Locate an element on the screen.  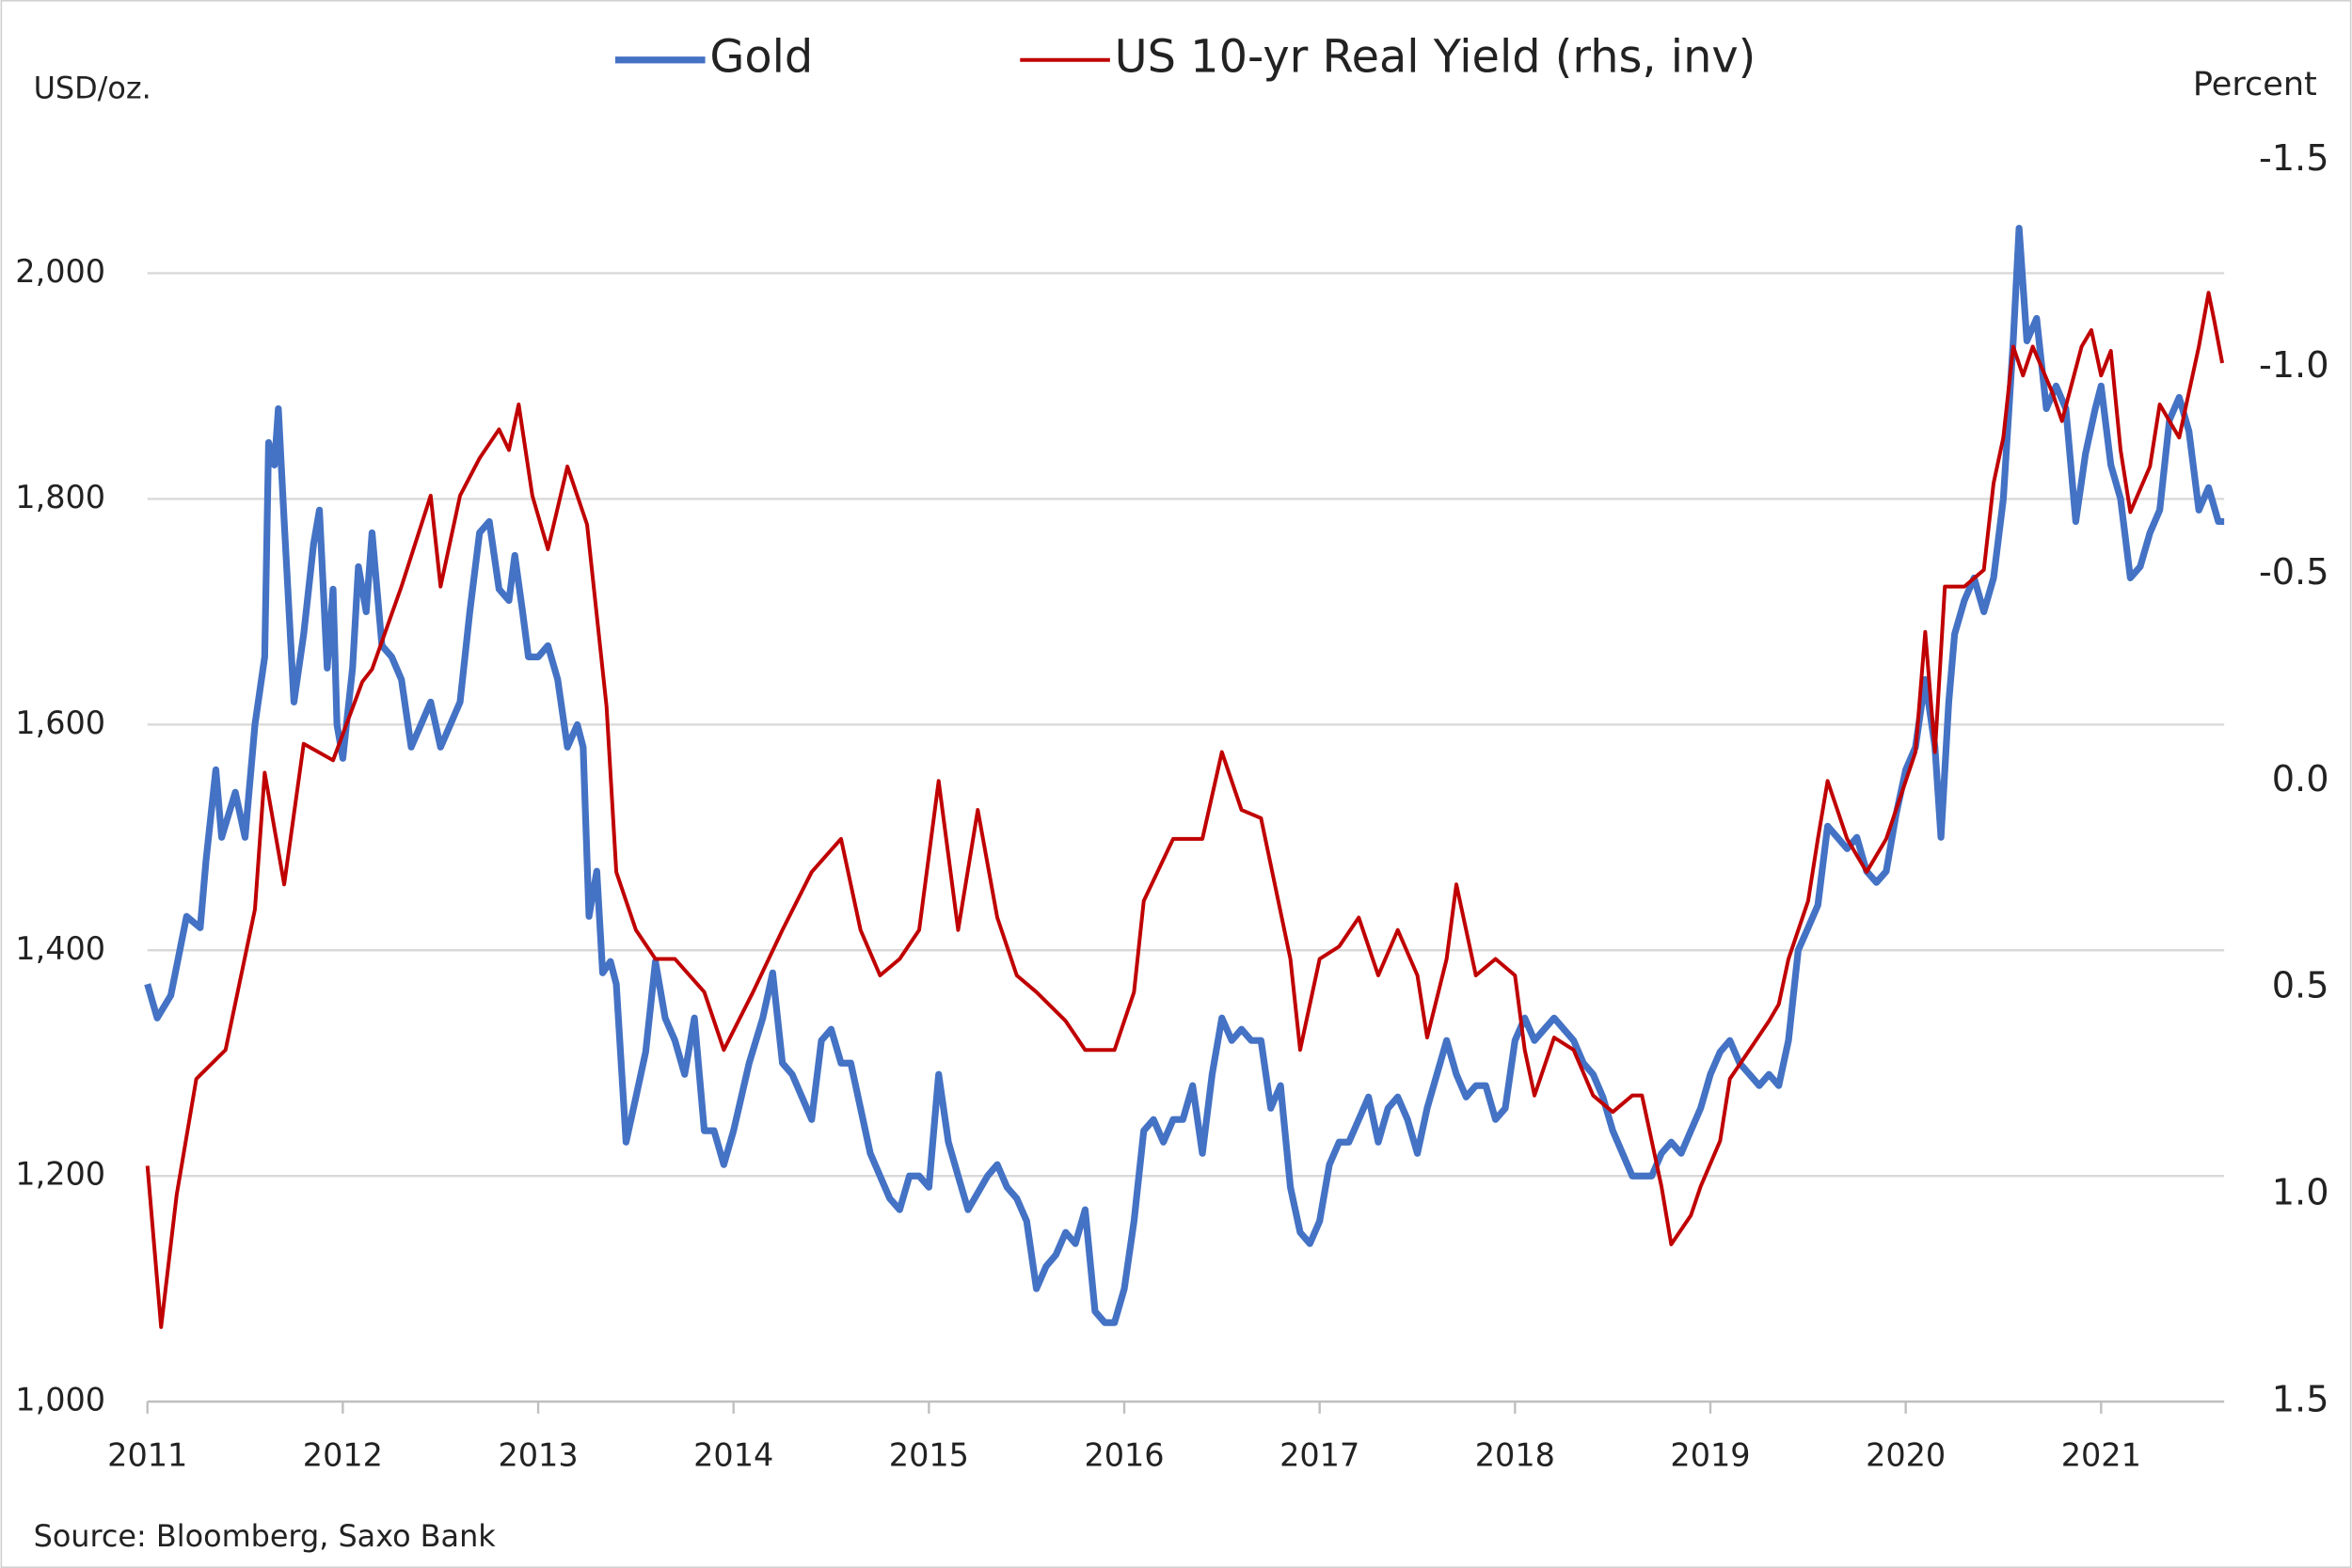
x-tick-label: 2014 is located at coordinates (733, 1455).